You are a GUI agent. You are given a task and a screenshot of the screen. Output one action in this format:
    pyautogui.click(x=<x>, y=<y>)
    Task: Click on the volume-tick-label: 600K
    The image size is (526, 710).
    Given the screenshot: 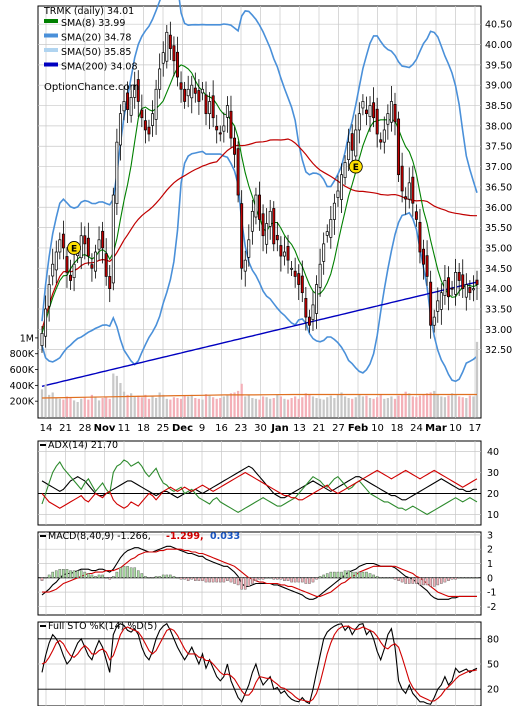 What is the action you would take?
    pyautogui.click(x=22, y=370)
    